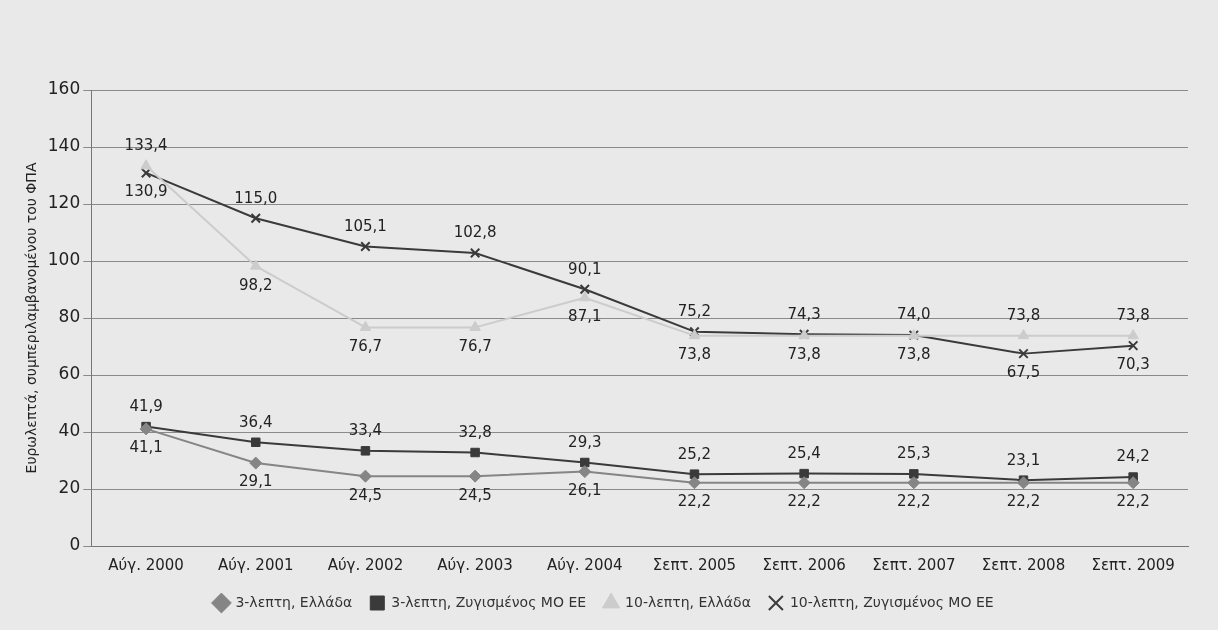  What do you see at coordinates (475, 564) in the screenshot?
I see `x-tick-label: Αύγ. 2003` at bounding box center [475, 564].